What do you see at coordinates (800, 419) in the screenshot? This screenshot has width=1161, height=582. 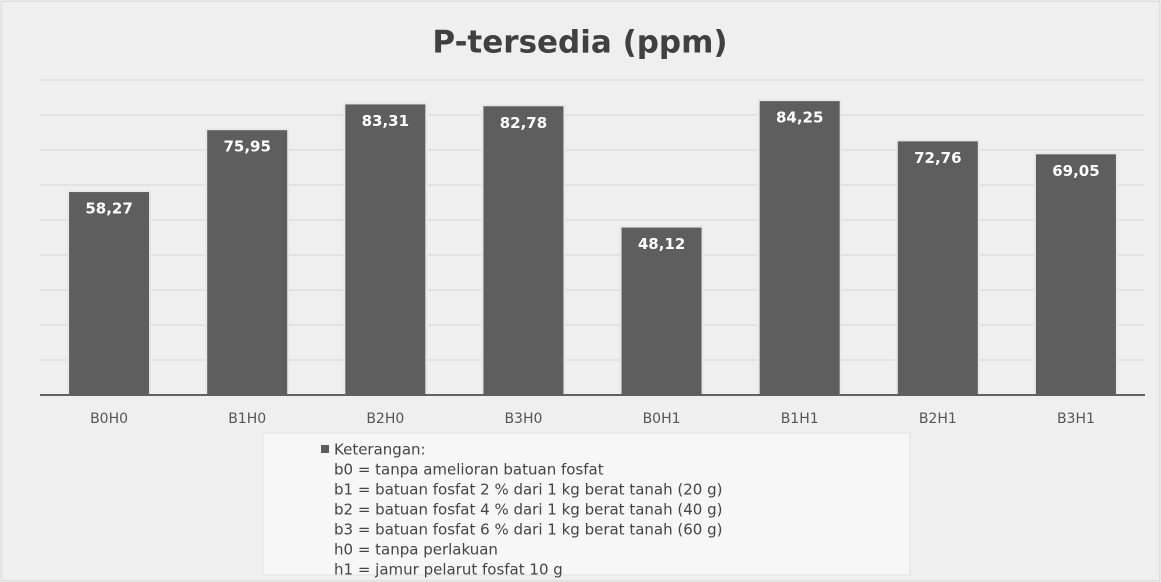 I see `x-tick-label: B1H1` at bounding box center [800, 419].